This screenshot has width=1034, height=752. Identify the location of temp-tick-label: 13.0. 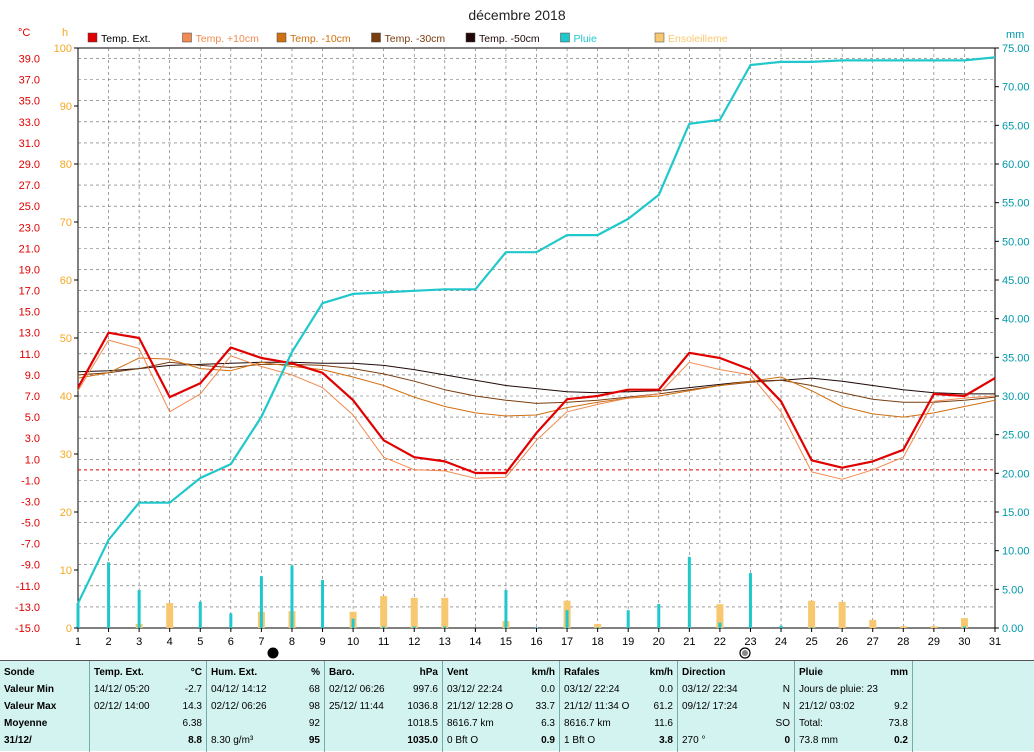
(29, 334).